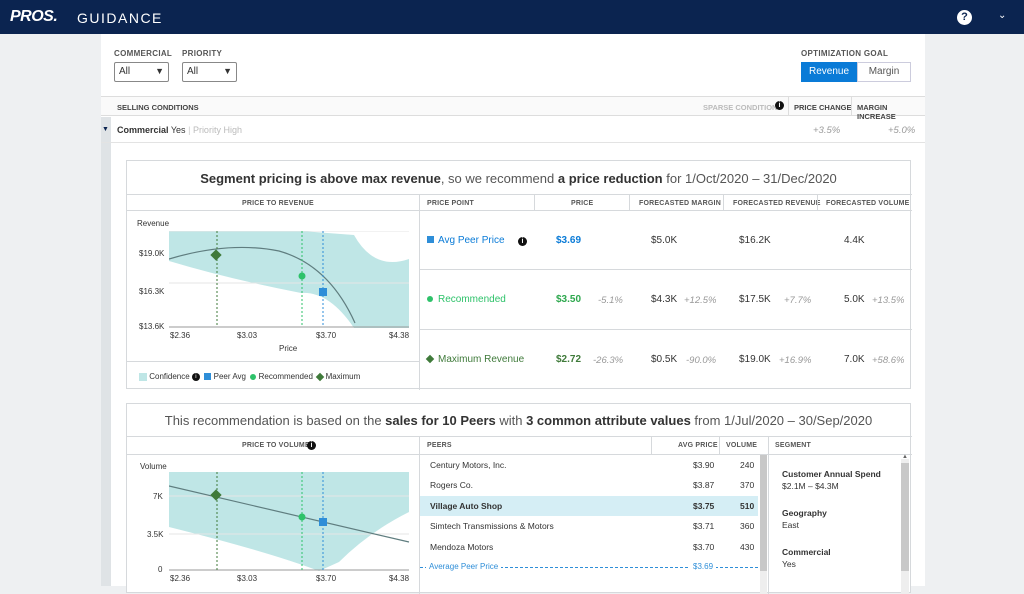 This screenshot has height=594, width=1024. What do you see at coordinates (592, 465) in the screenshot?
I see `peer-row: Century Motors, Inc. $3.90 240` at bounding box center [592, 465].